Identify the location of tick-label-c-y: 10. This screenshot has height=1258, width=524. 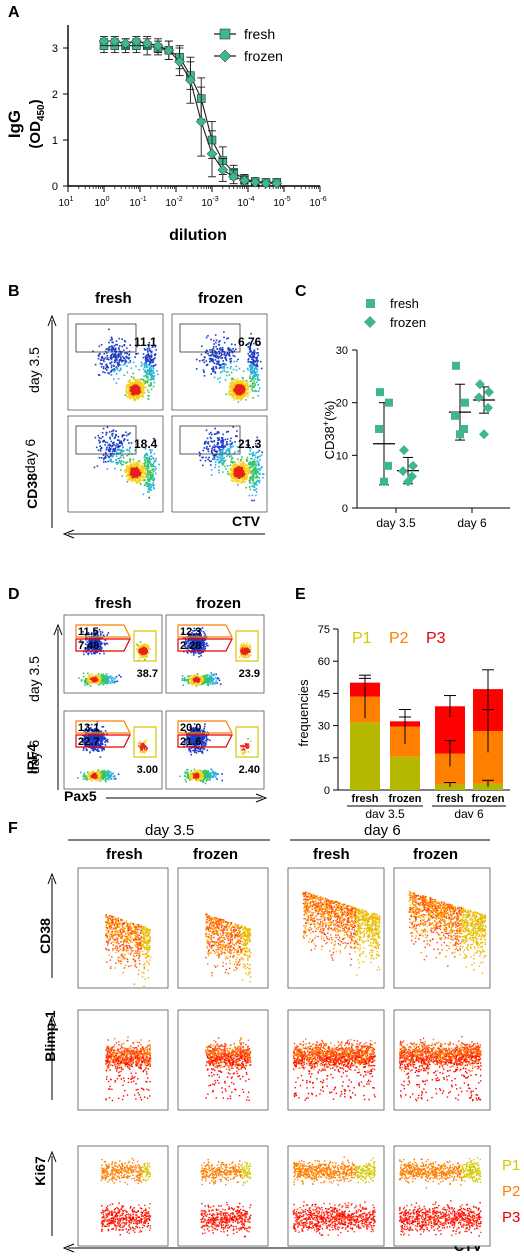
(342, 456).